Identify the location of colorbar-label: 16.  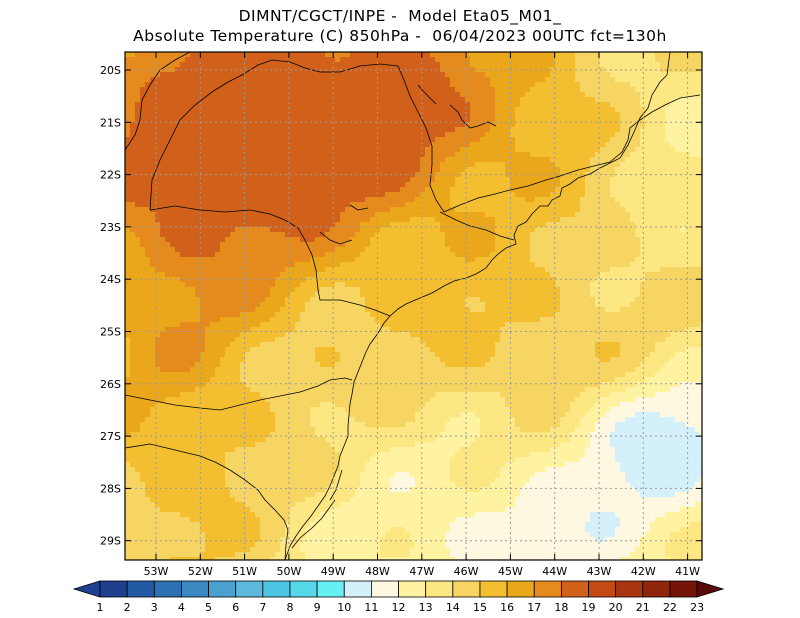
(507, 607).